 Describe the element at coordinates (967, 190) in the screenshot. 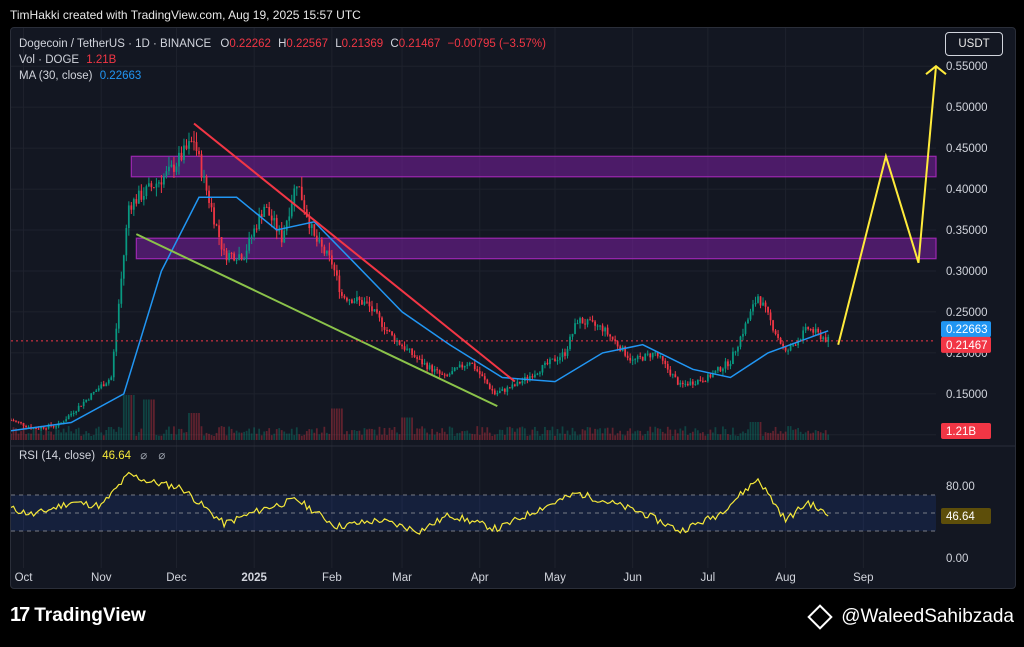

I see `y-tick-3: 0.40000` at that location.